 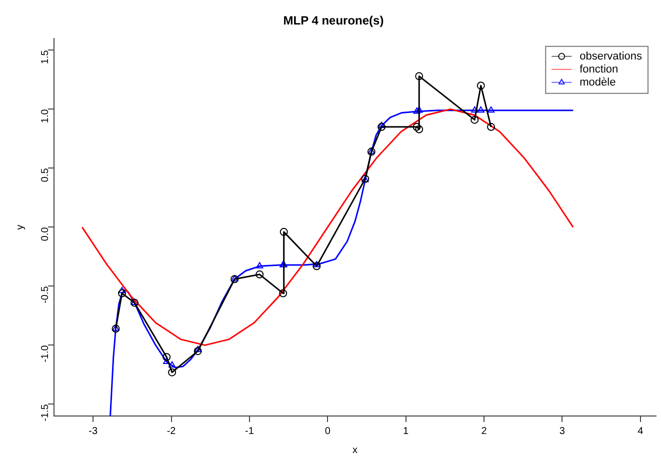 What do you see at coordinates (171, 431) in the screenshot?
I see `x-tick-label: -2` at bounding box center [171, 431].